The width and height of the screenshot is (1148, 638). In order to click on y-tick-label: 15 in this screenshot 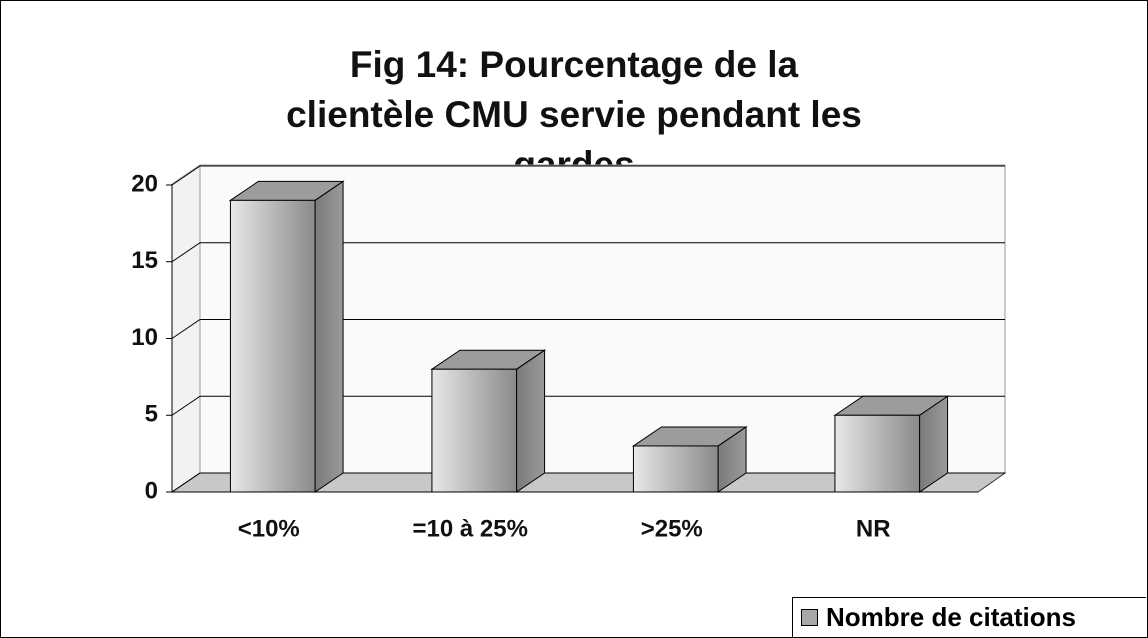, I will do `click(144, 260)`.